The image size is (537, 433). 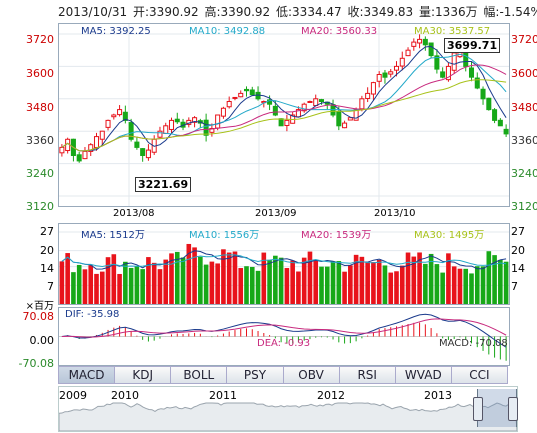 I want to click on dea-line, so click(x=284, y=328).